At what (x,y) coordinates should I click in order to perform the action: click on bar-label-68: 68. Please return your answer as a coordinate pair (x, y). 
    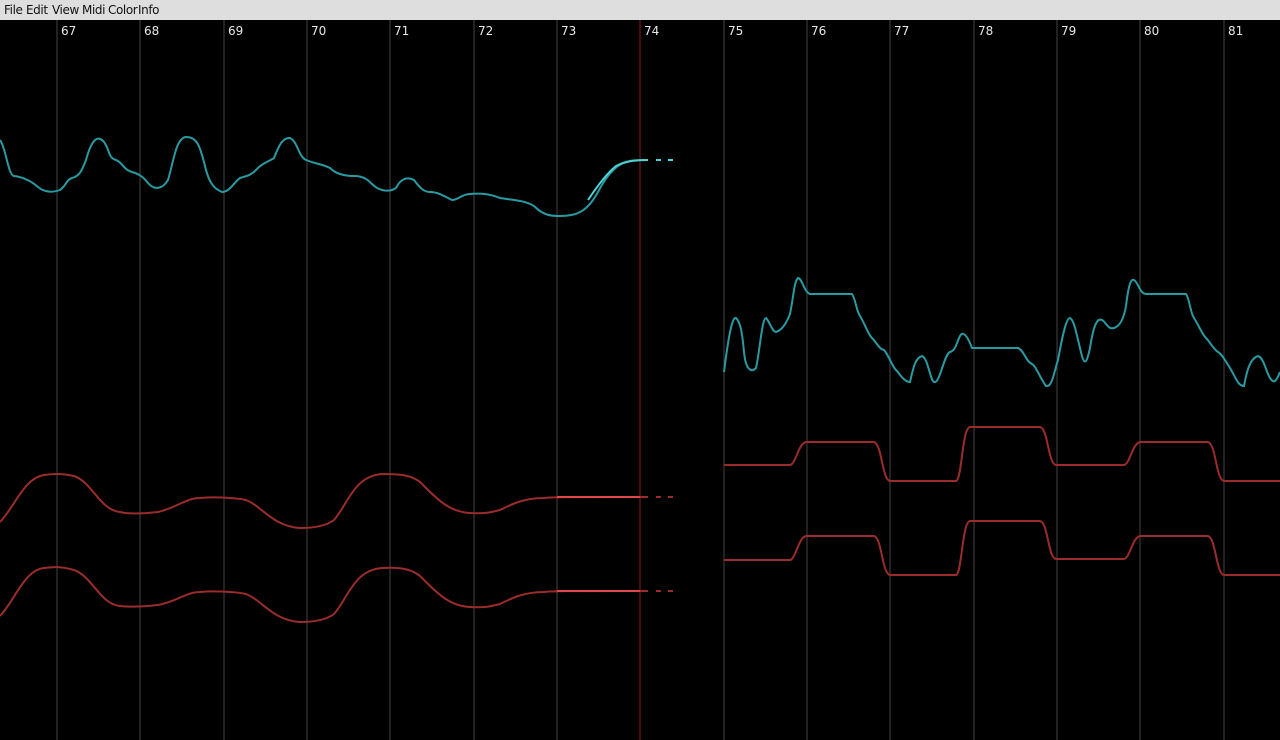
    Looking at the image, I should click on (151, 31).